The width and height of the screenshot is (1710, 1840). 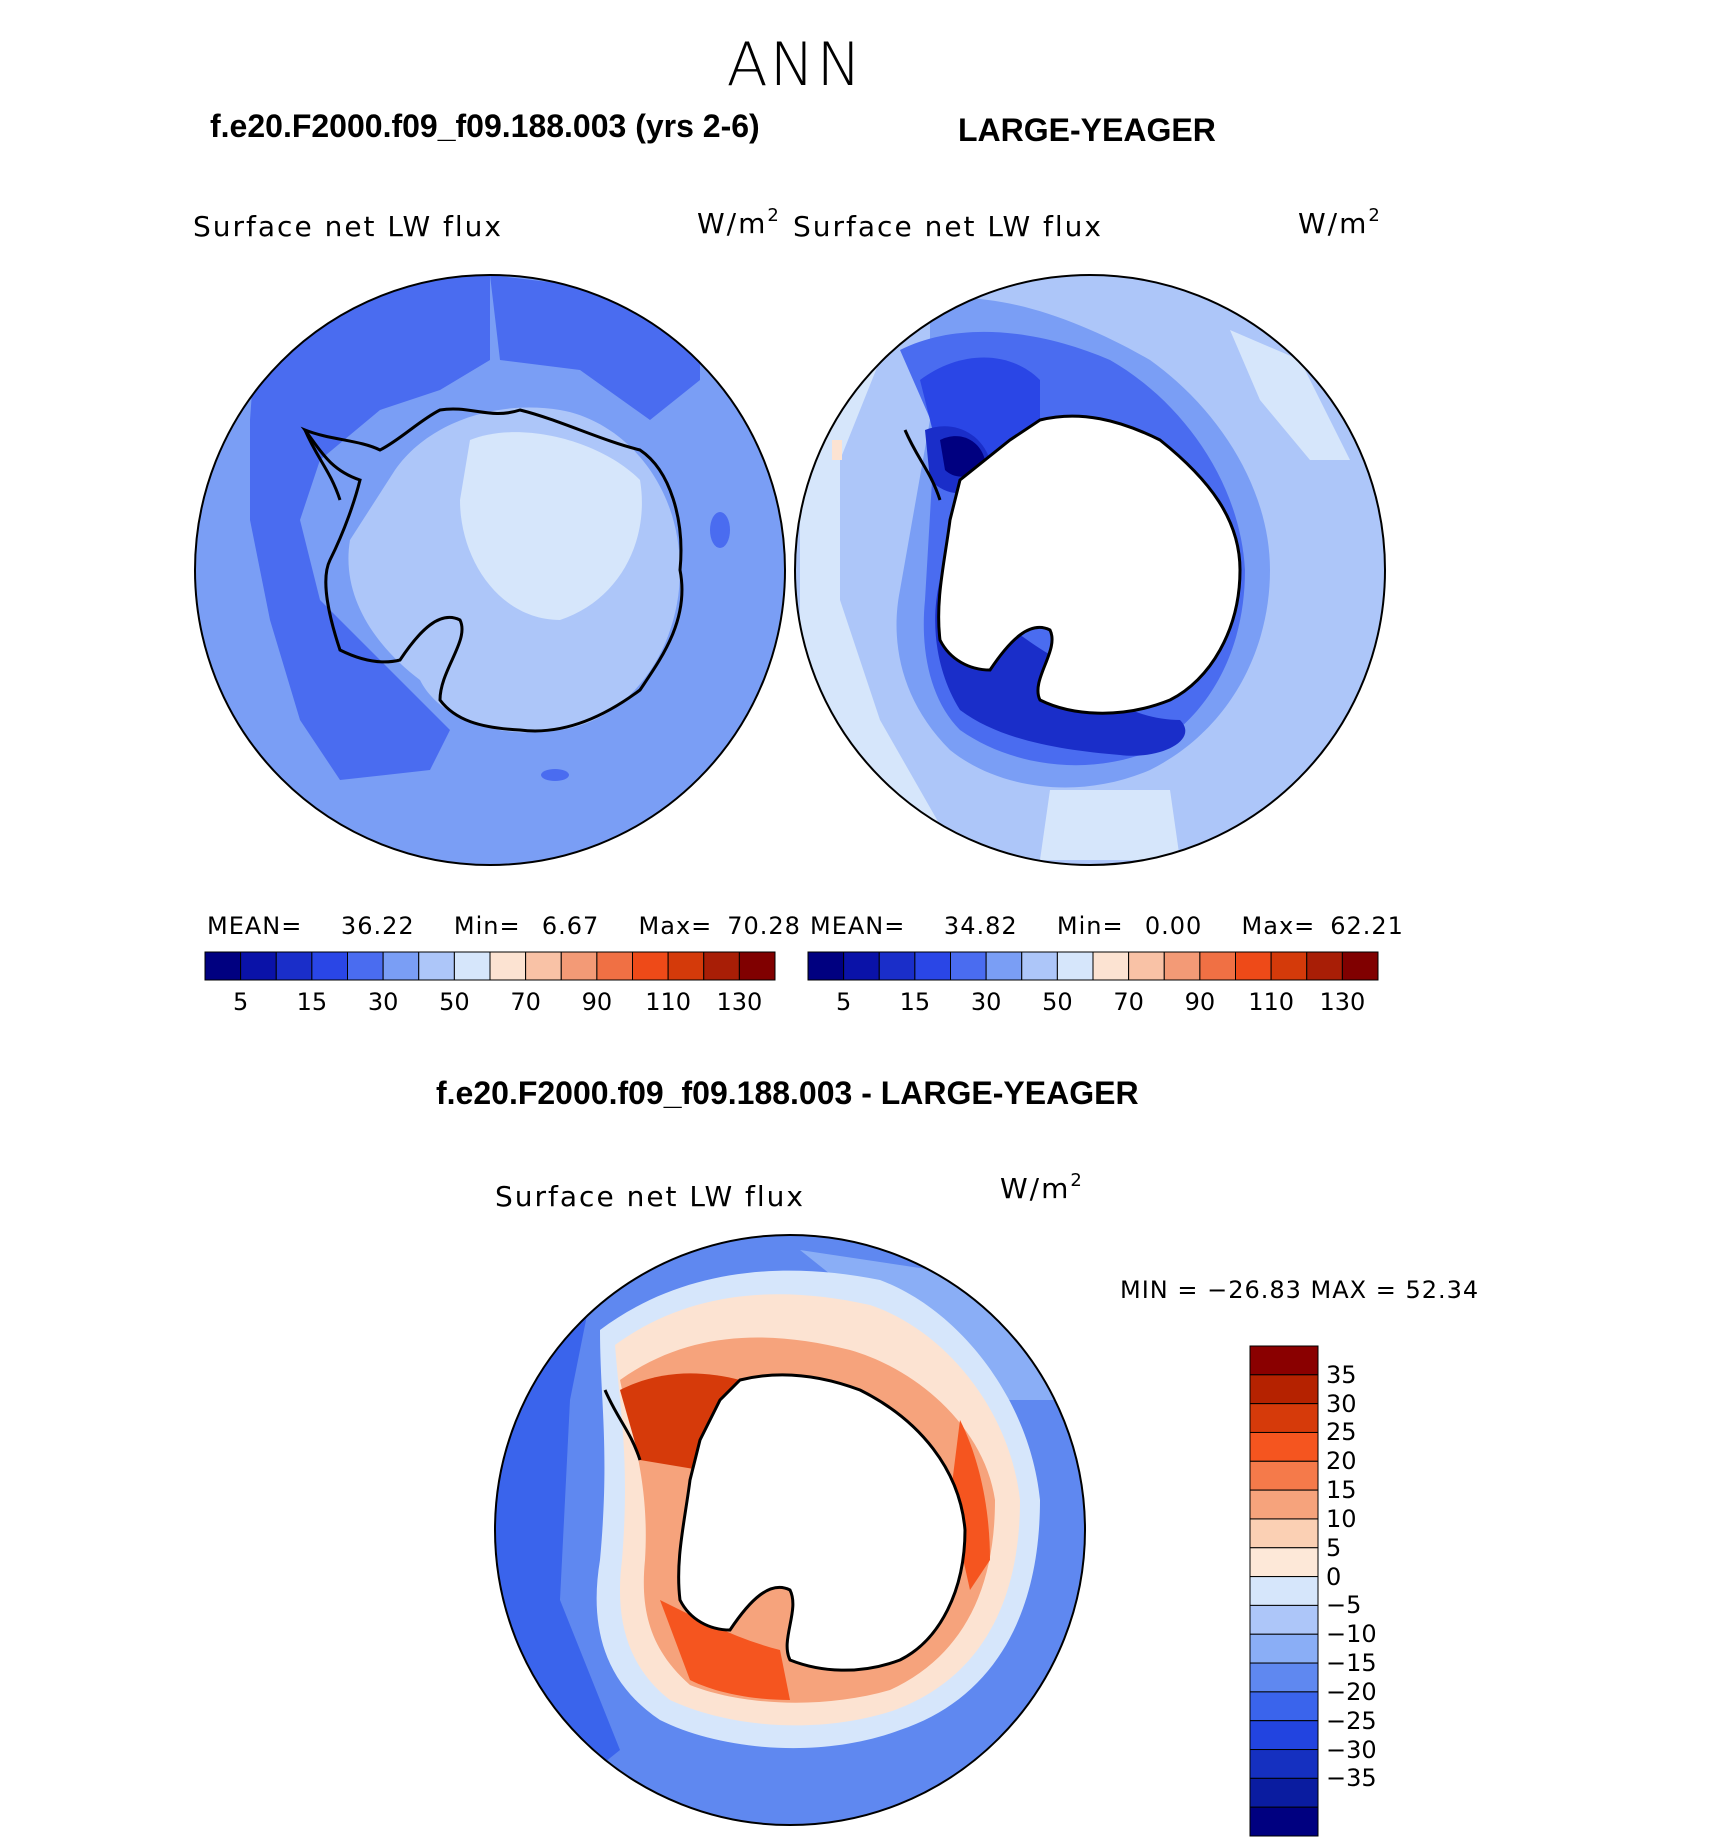 I want to click on obs-stats: MEAN= 34.82 Min= 0.00 Max= 62.21, so click(x=1107, y=926).